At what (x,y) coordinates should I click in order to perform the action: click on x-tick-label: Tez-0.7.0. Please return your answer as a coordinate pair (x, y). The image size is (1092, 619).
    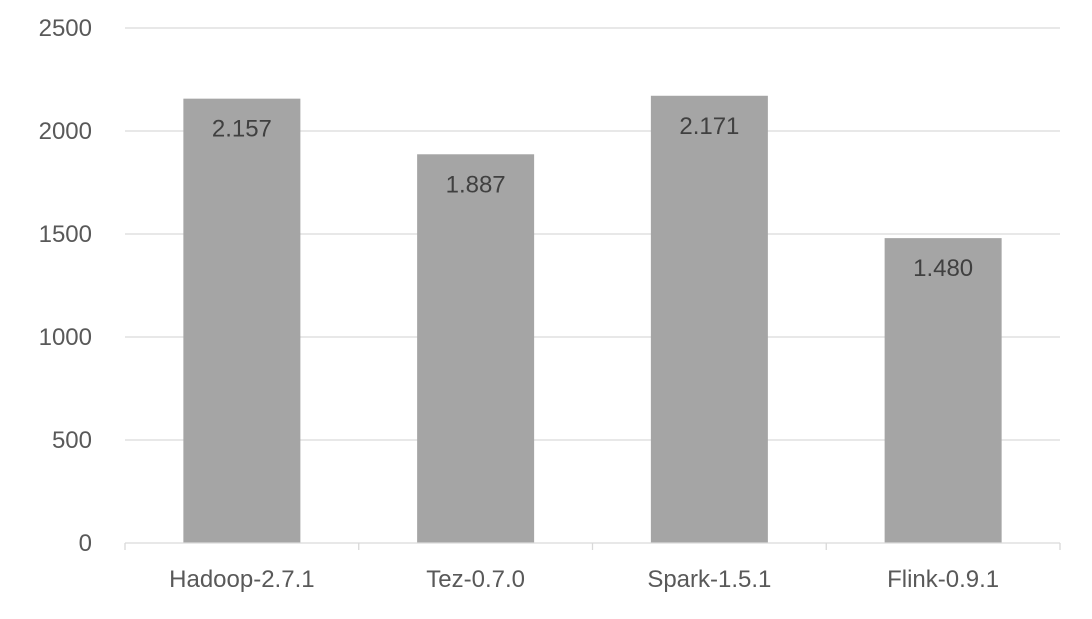
    Looking at the image, I should click on (475, 579).